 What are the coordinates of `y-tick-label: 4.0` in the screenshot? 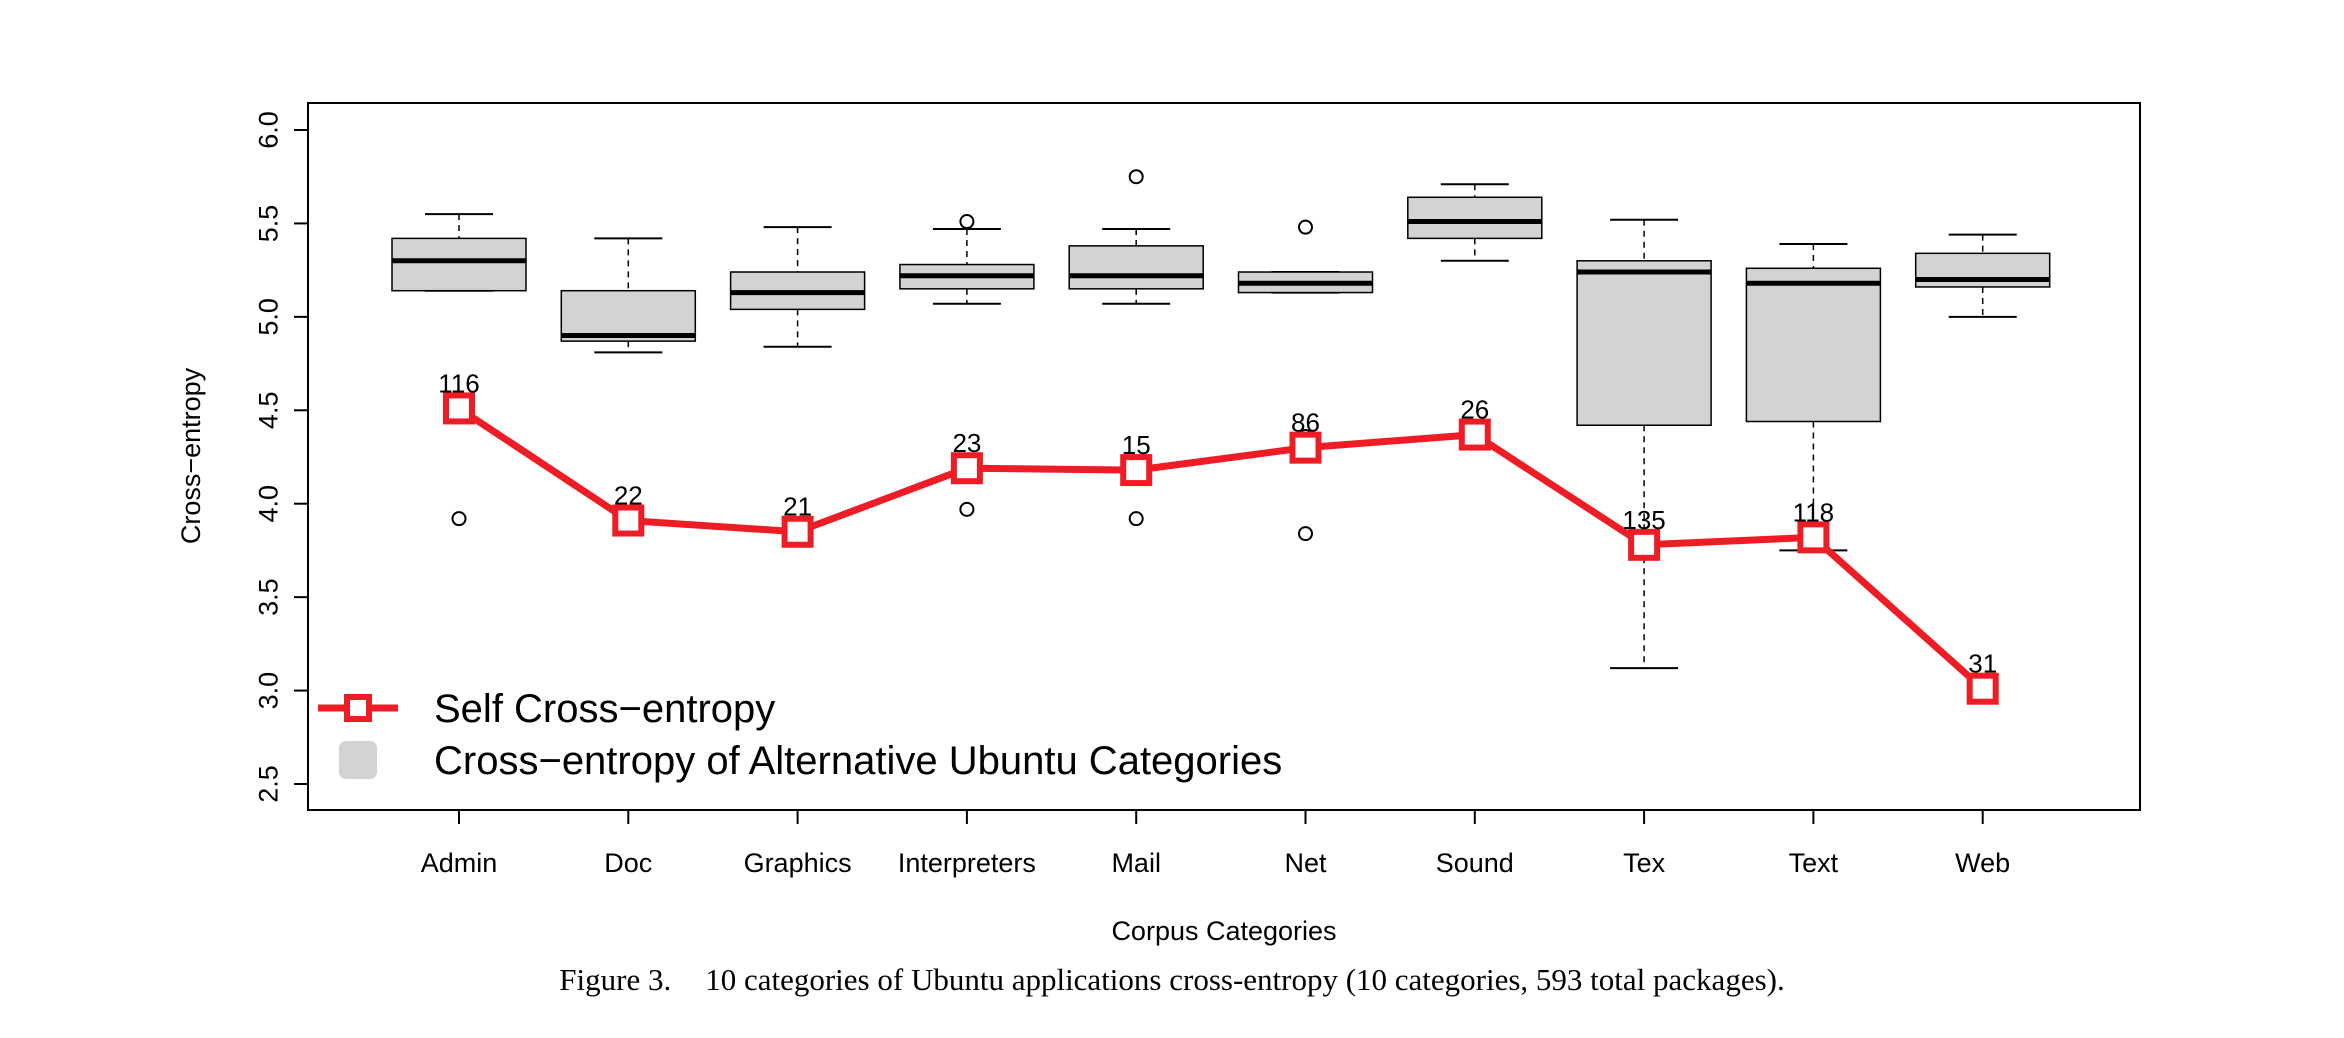 It's located at (268, 504).